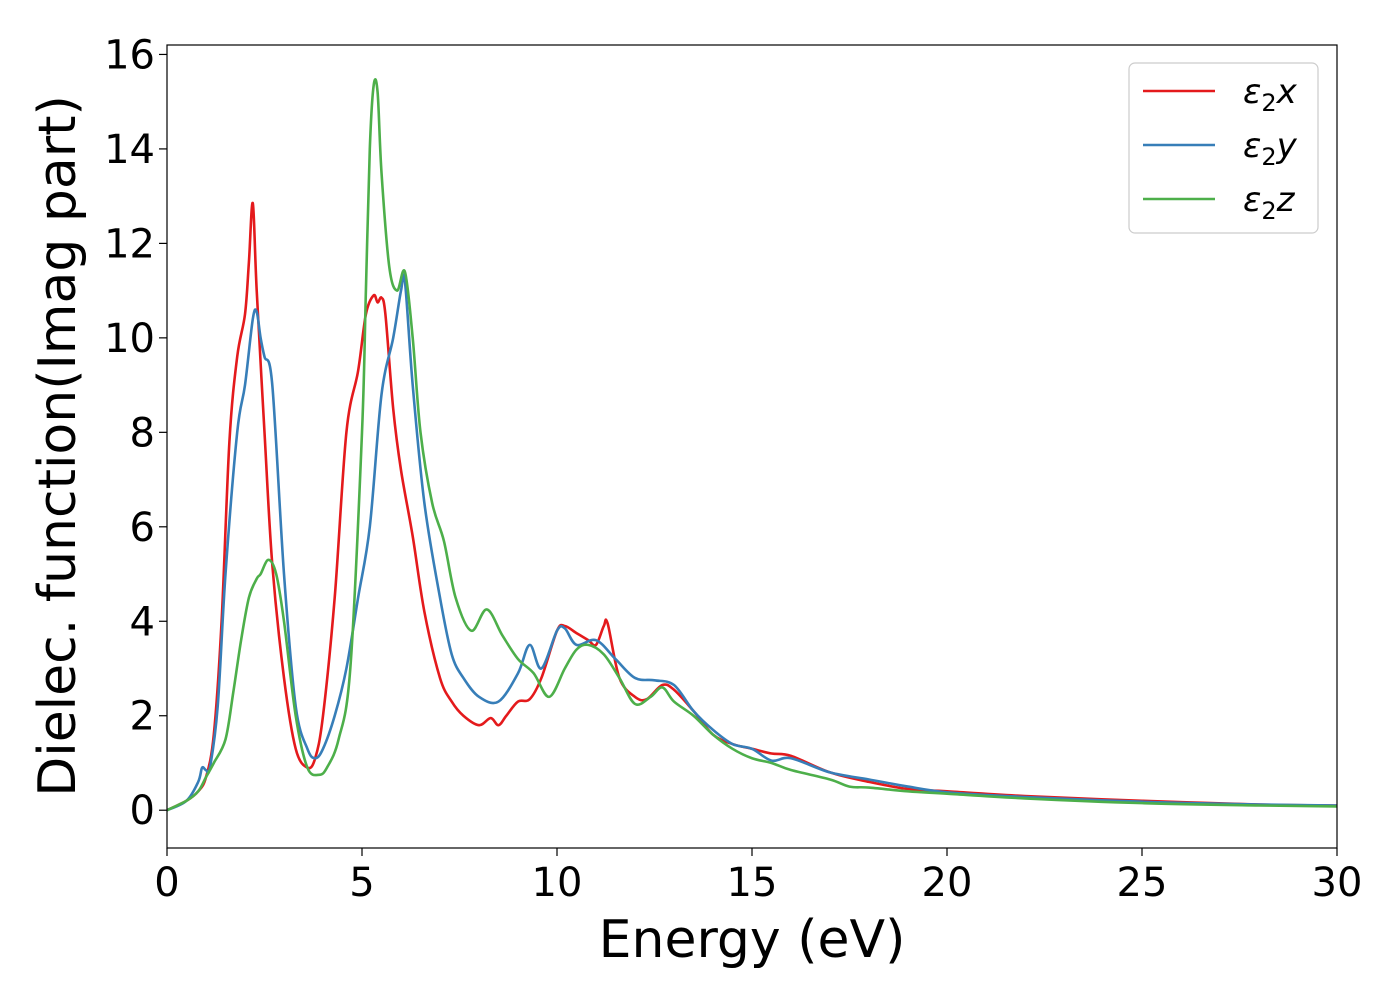 The image size is (1400, 1000). What do you see at coordinates (129, 55) in the screenshot?
I see `y-tick-label: 16` at bounding box center [129, 55].